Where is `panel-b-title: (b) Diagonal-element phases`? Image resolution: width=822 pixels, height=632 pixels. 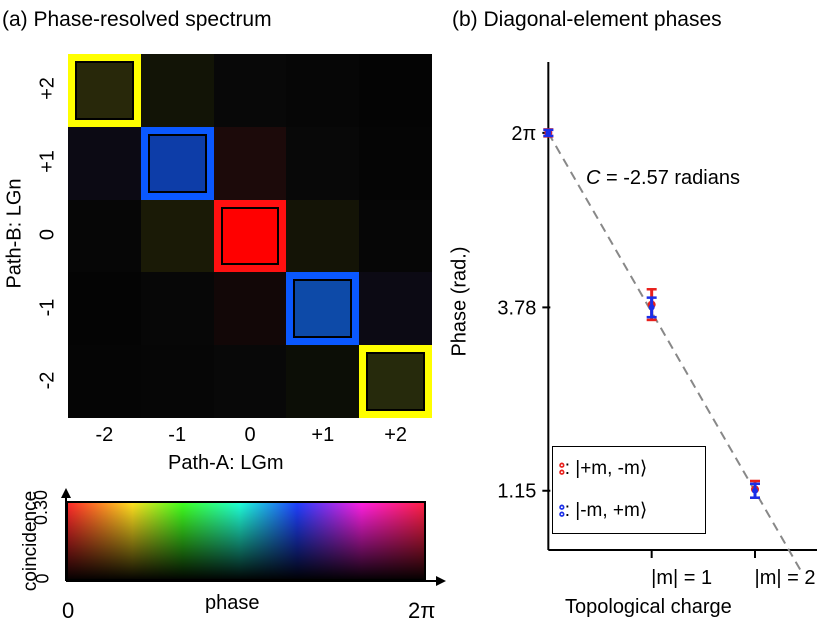
panel-b-title: (b) Diagonal-element phases is located at coordinates (587, 19).